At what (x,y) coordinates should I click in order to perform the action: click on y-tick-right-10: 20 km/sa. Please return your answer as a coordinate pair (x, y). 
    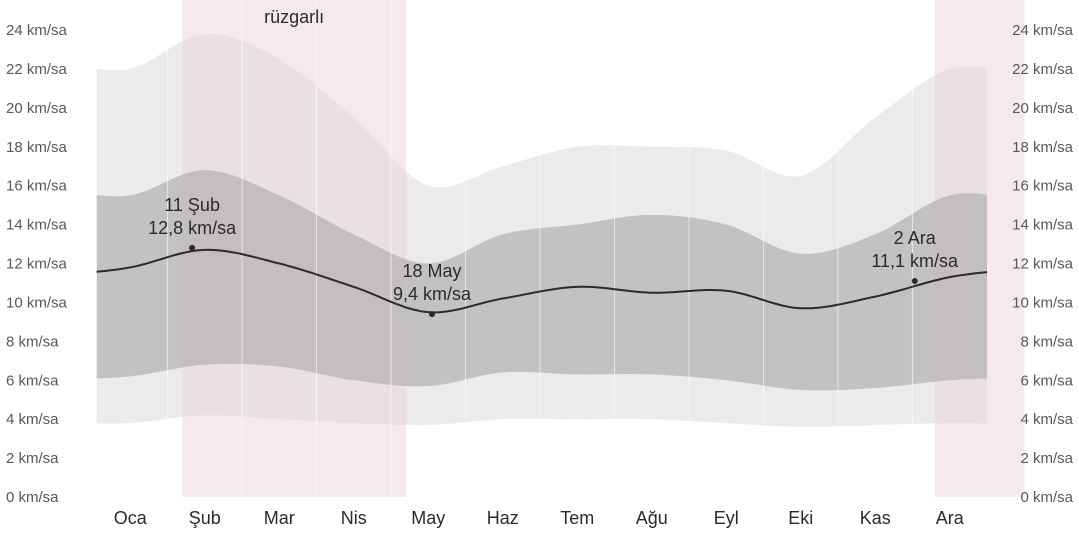
    Looking at the image, I should click on (1043, 108).